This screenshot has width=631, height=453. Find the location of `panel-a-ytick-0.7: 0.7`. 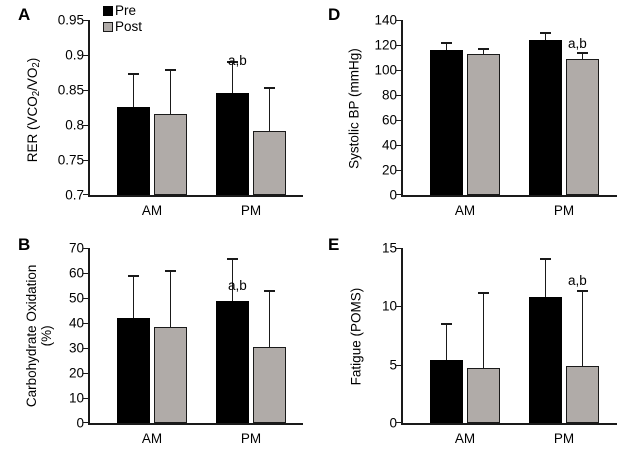

panel-a-ytick-0.7: 0.7 is located at coordinates (74, 195).